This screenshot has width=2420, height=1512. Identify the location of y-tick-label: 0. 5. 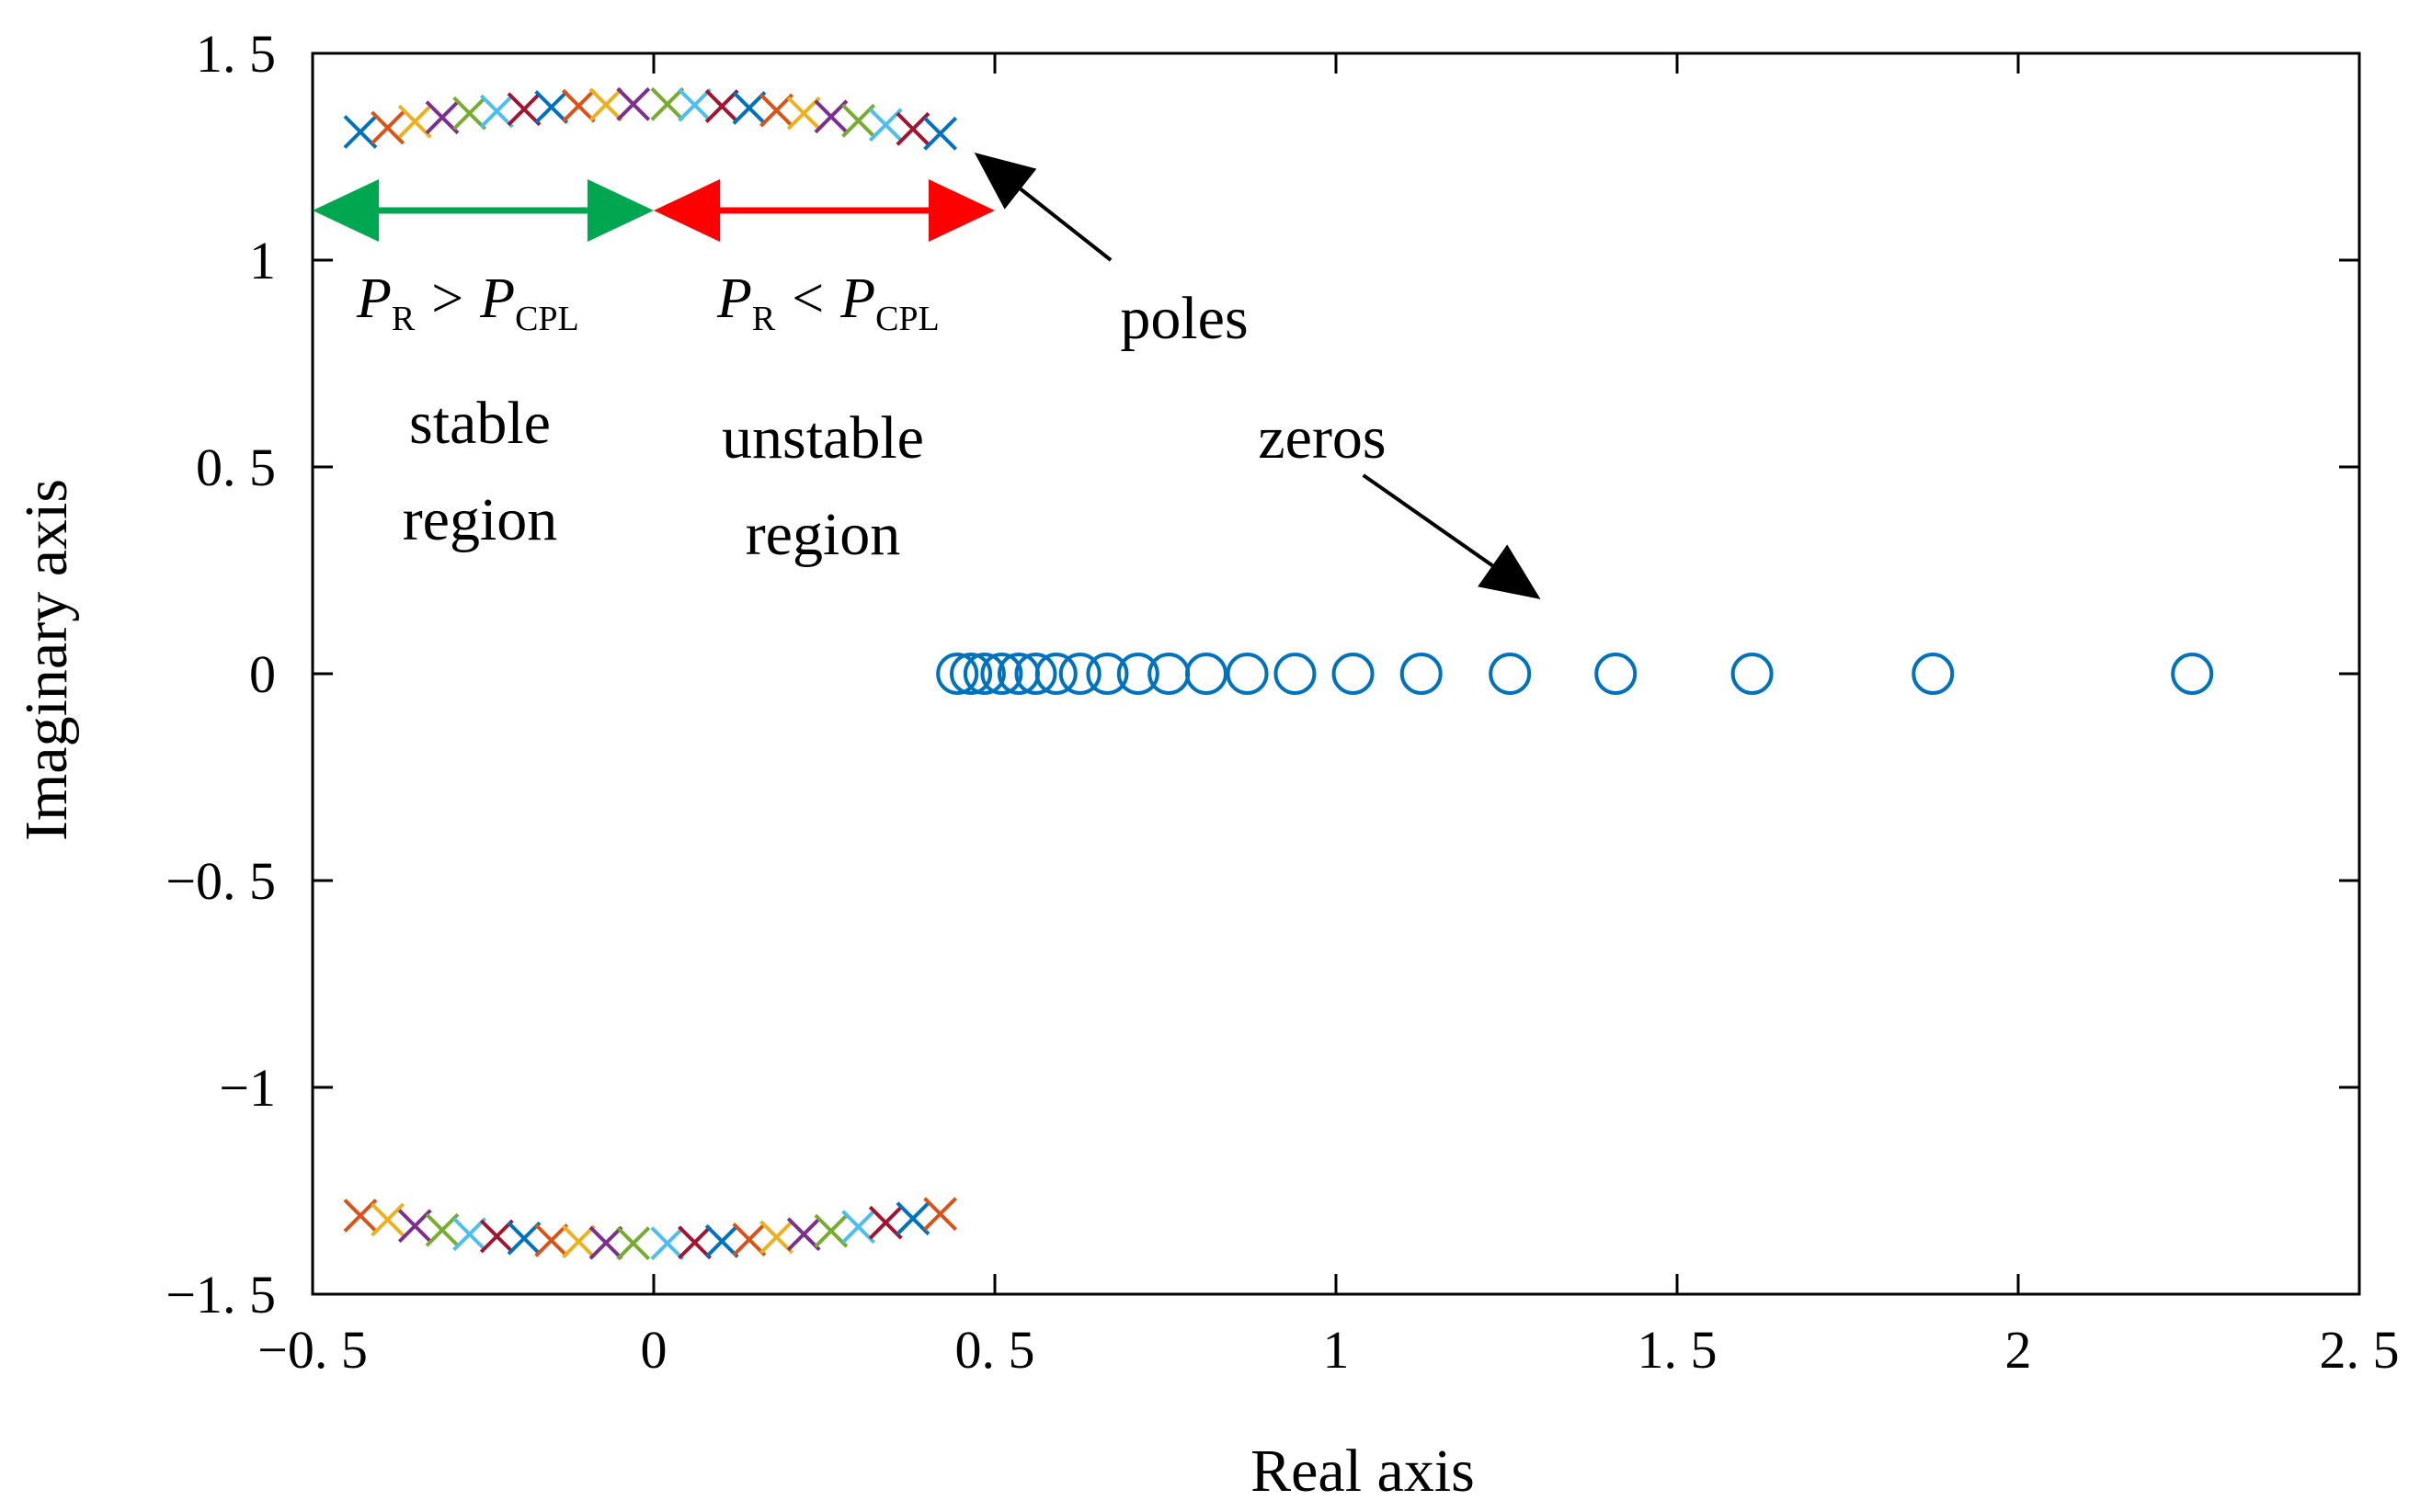
(236, 467).